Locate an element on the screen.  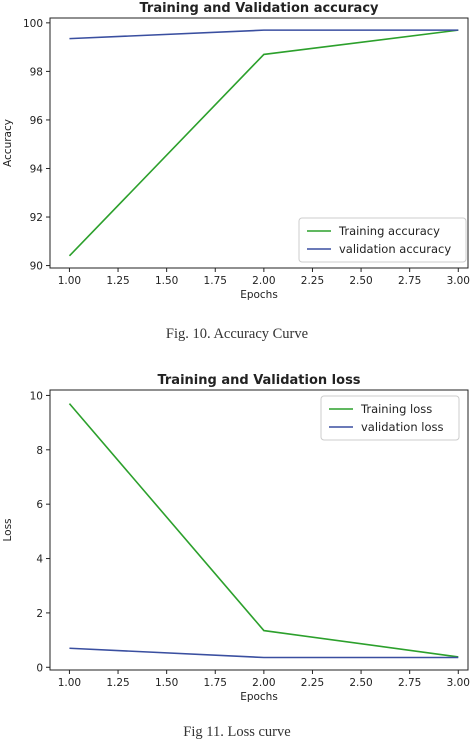
y-tick-label: 100 is located at coordinates (33, 24).